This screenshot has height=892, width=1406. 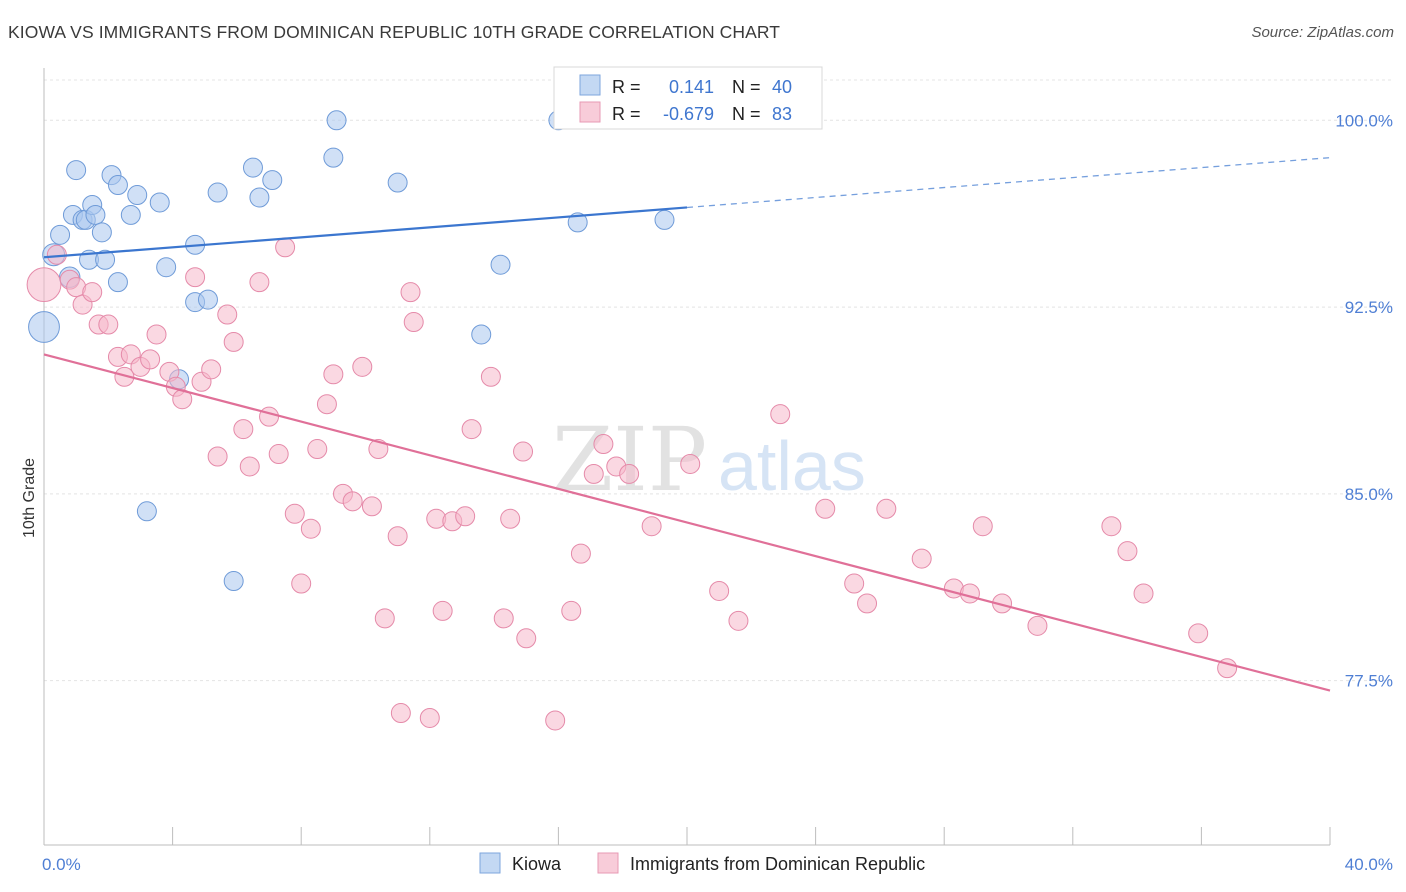 I want to click on legend-n-value-1: 40, so click(x=782, y=87).